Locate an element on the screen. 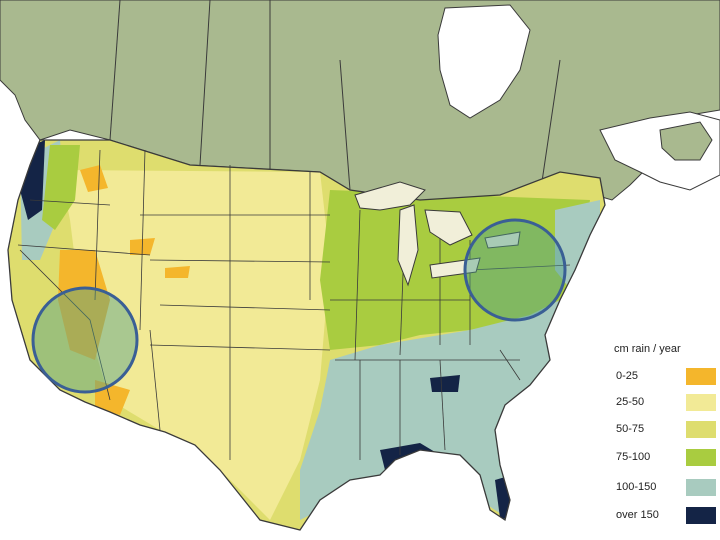  legend-item: over 150 is located at coordinates (666, 516).